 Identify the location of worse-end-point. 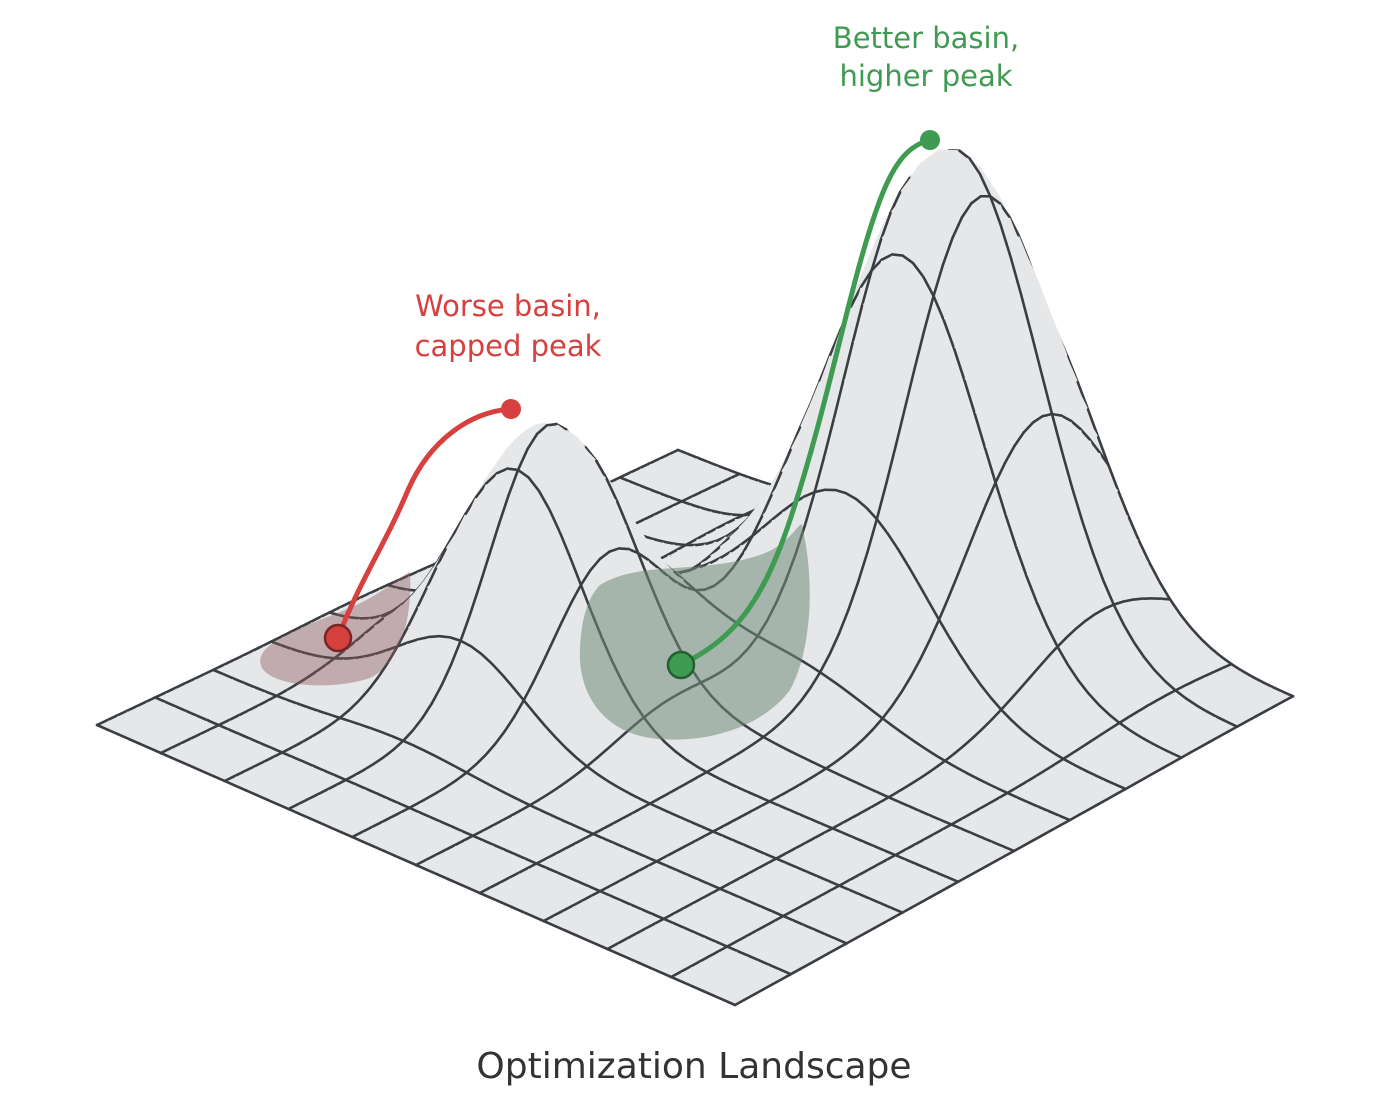
(511, 409).